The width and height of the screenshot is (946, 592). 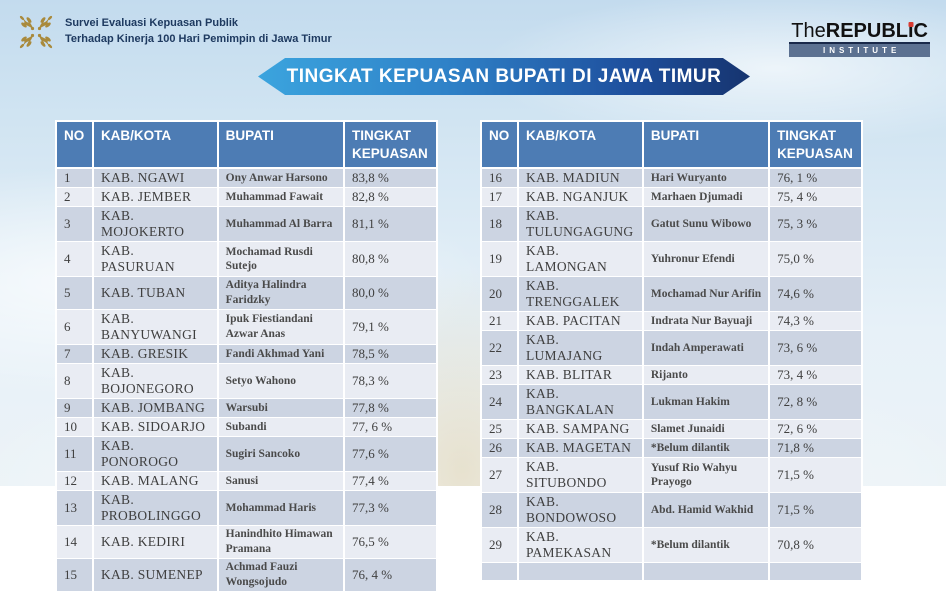 I want to click on cell-tingkat: 75,0 %, so click(x=815, y=259).